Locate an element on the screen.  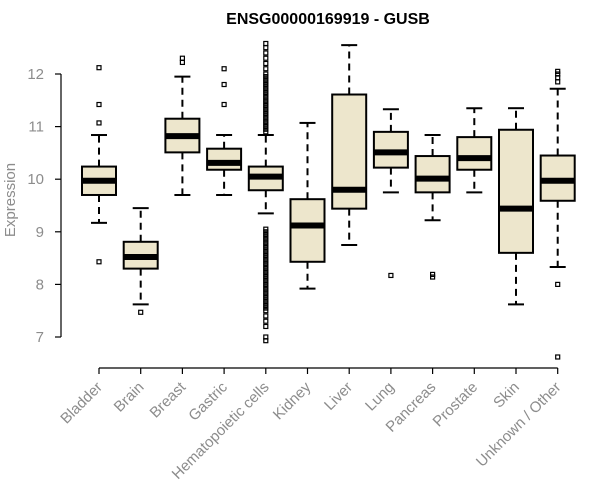
y-tick-label: 11 is located at coordinates (36, 127).